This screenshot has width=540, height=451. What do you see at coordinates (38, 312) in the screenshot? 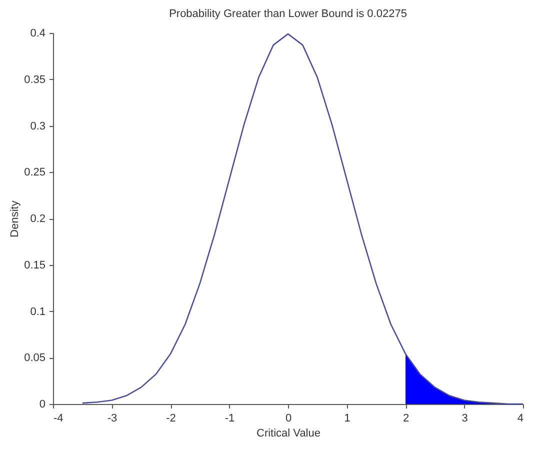
I see `y-tick-label: 0.1` at bounding box center [38, 312].